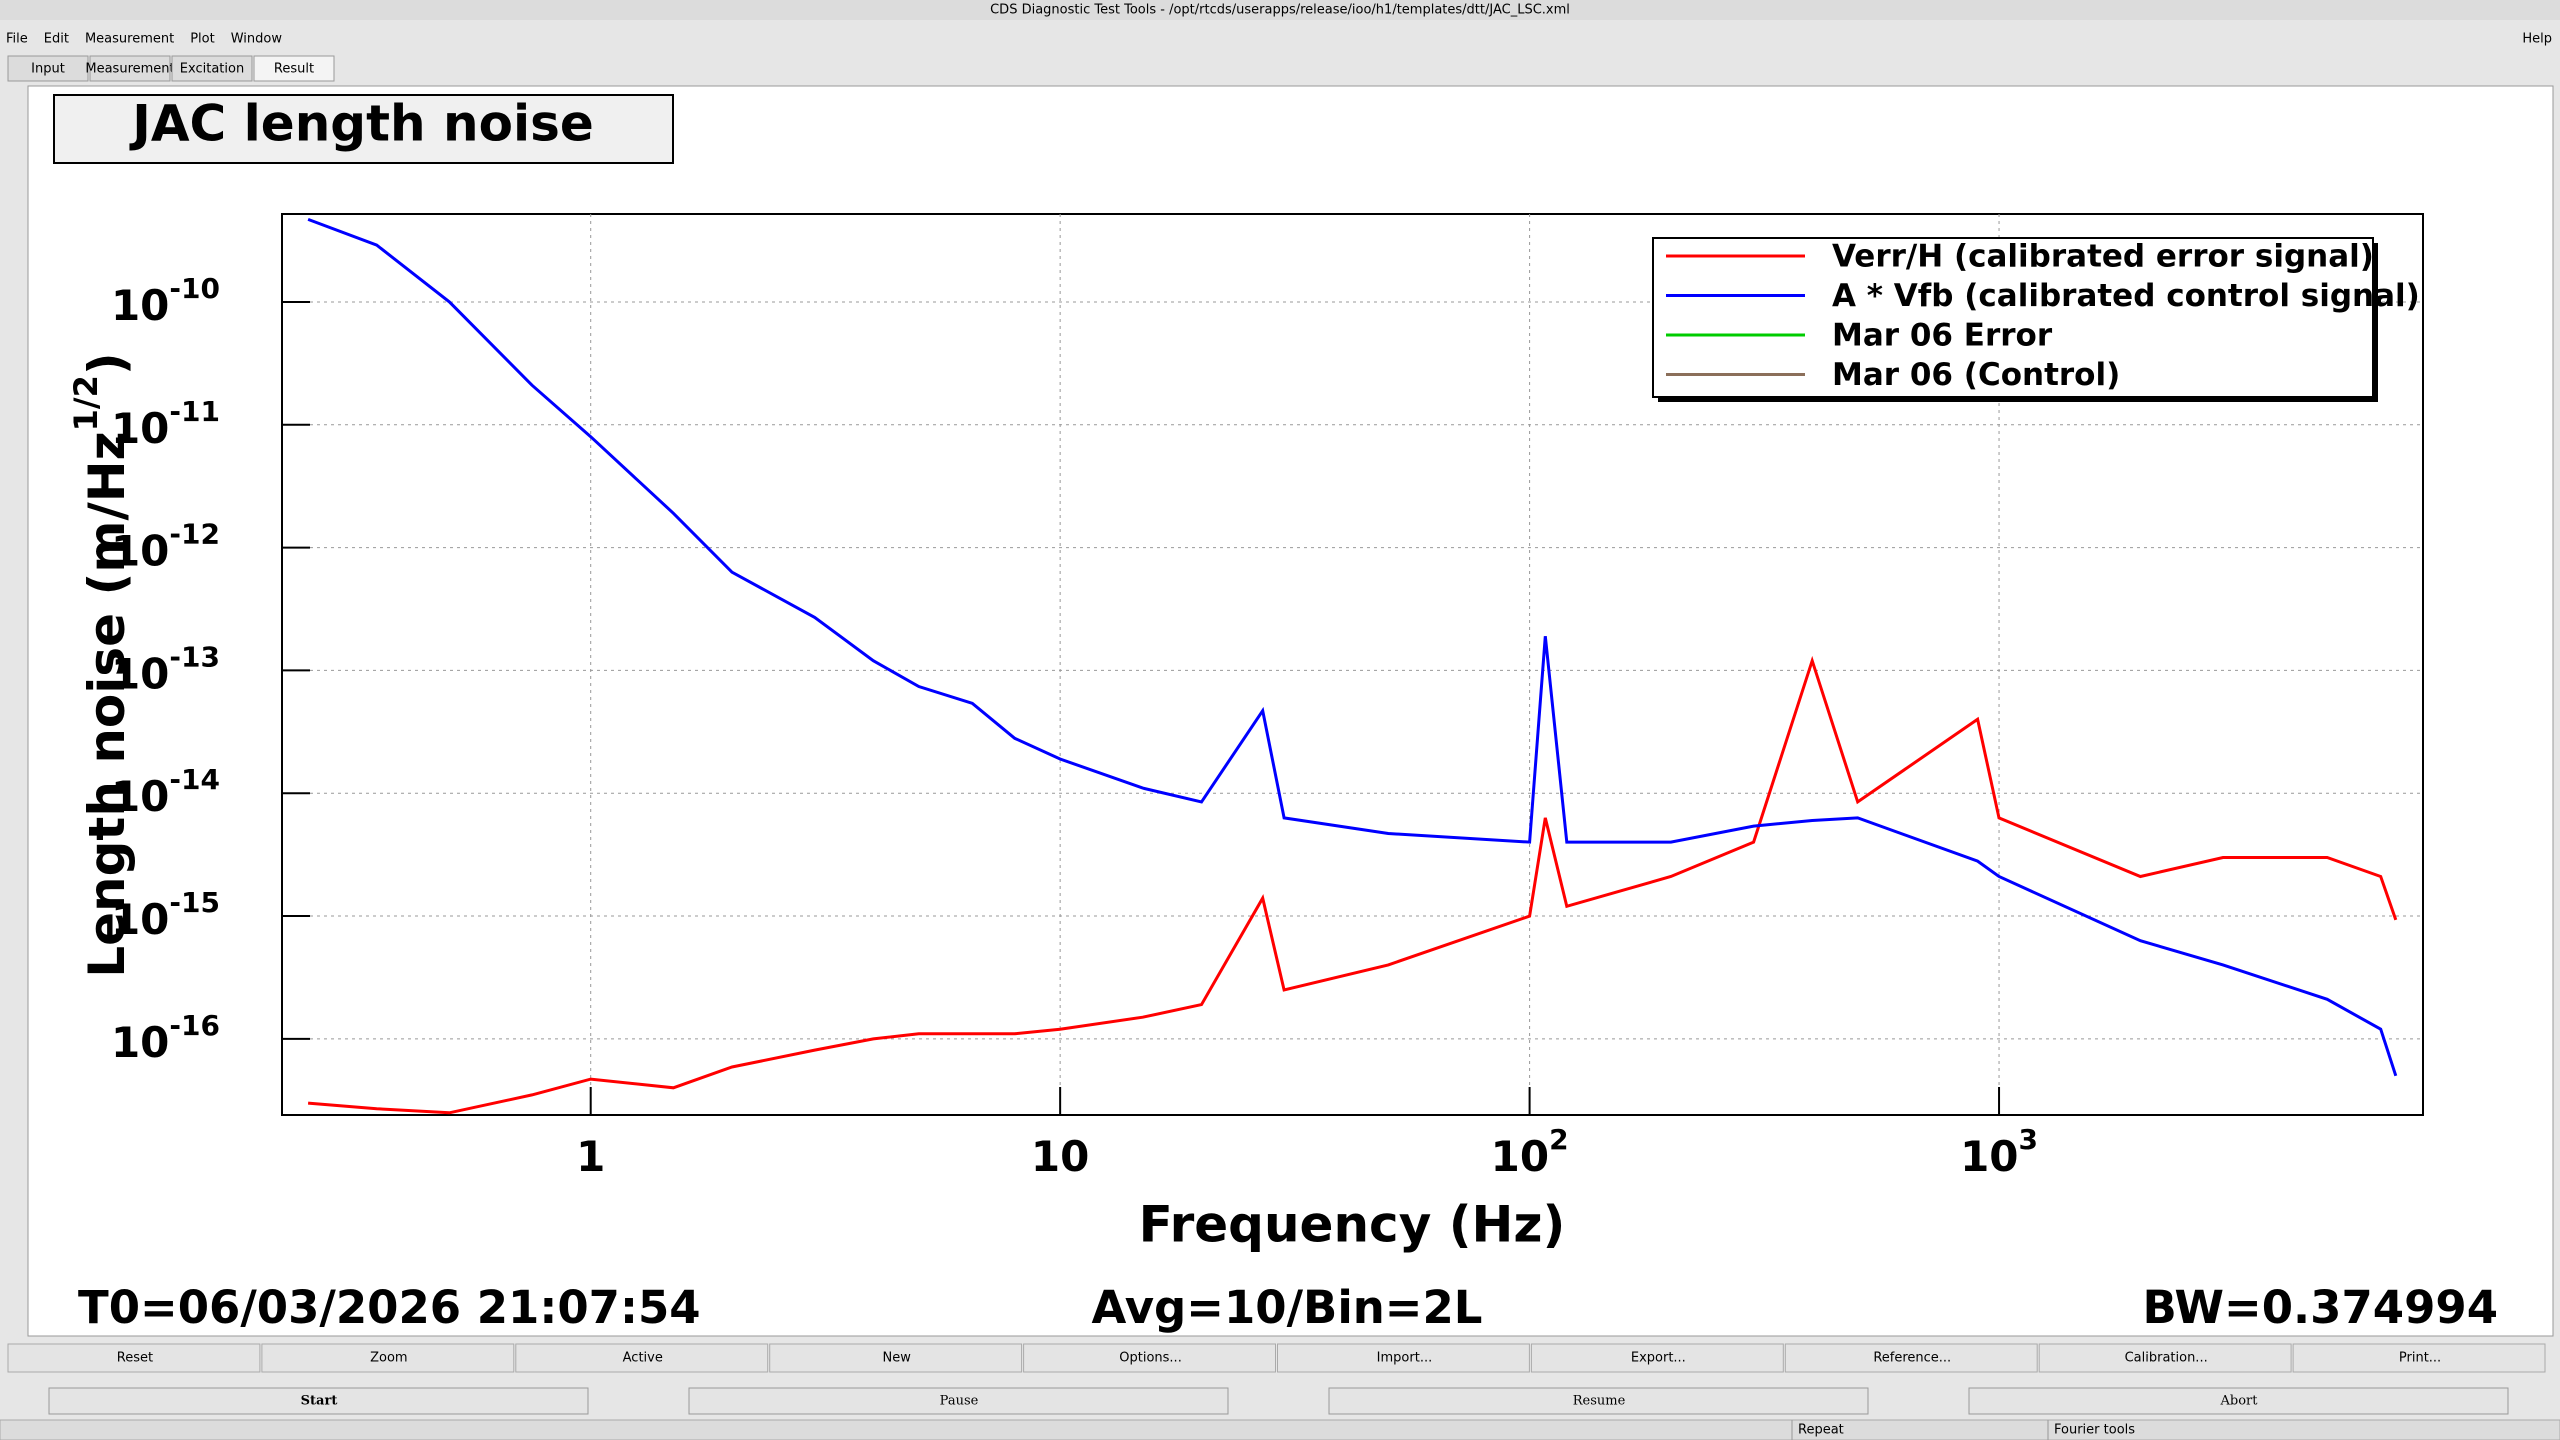 Image resolution: width=2560 pixels, height=1440 pixels. Describe the element at coordinates (257, 39) in the screenshot. I see `menu-item: Window` at that location.